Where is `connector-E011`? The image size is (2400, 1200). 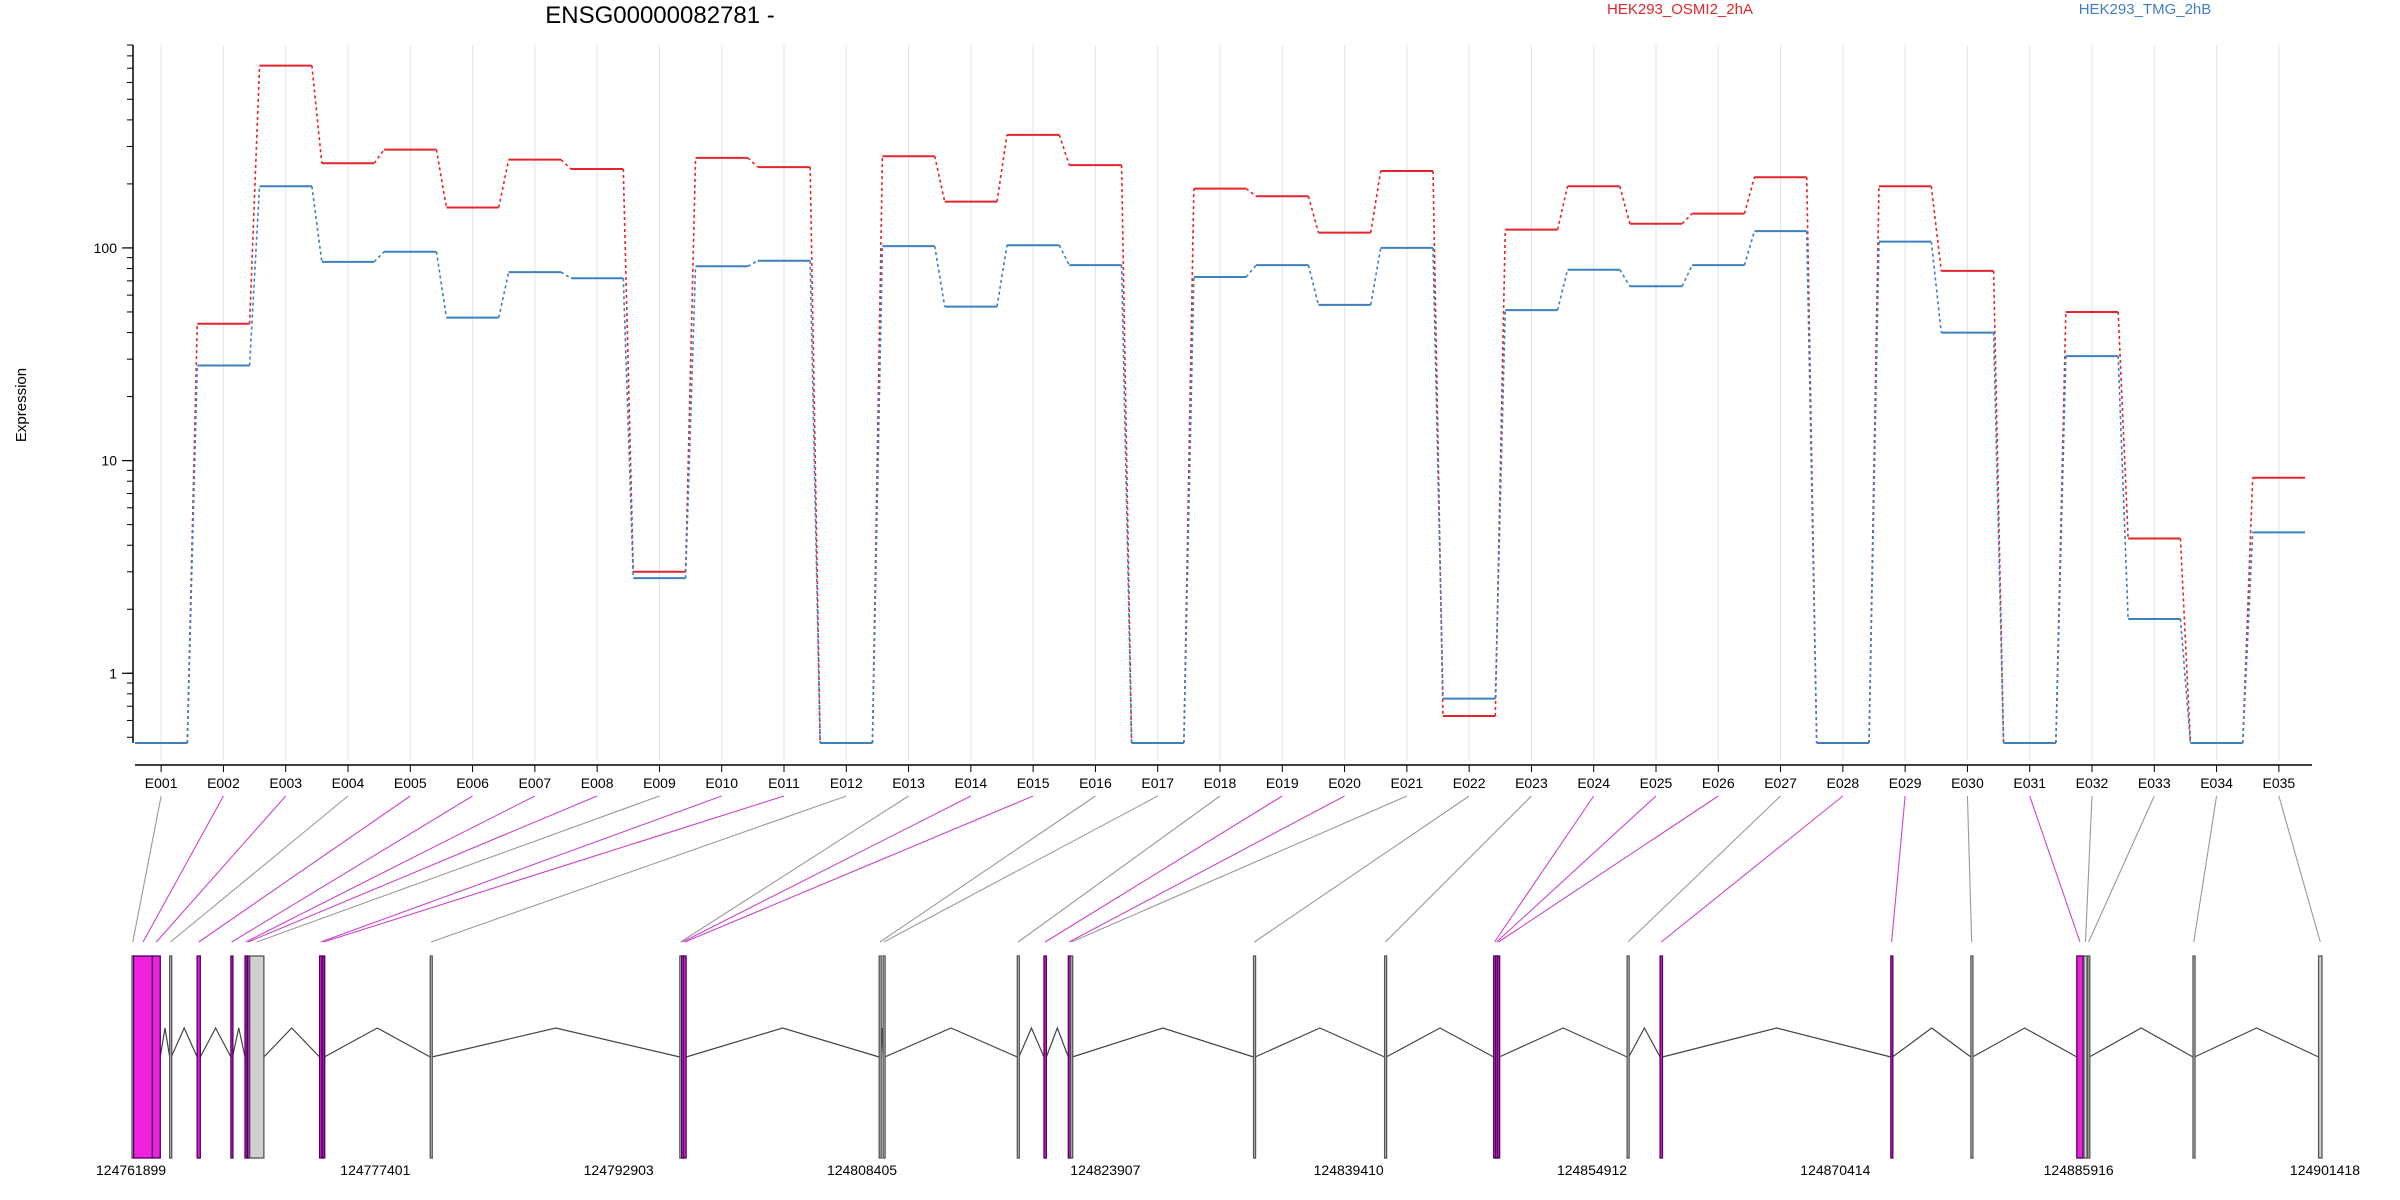 connector-E011 is located at coordinates (554, 869).